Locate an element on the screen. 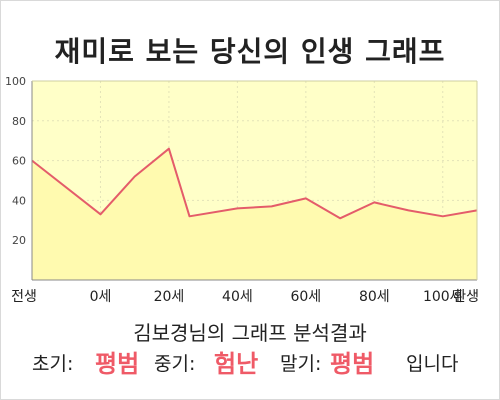  late-value: 평범 is located at coordinates (352, 364).